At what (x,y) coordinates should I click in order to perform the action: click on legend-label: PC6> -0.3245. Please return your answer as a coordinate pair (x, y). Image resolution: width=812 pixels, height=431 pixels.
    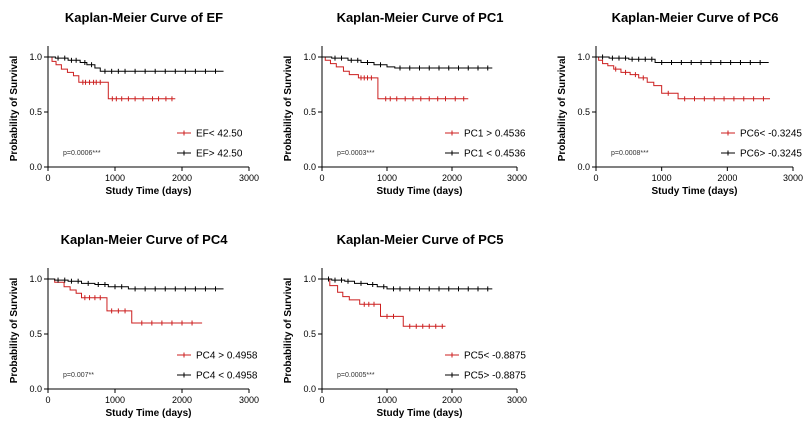
    Looking at the image, I should click on (771, 154).